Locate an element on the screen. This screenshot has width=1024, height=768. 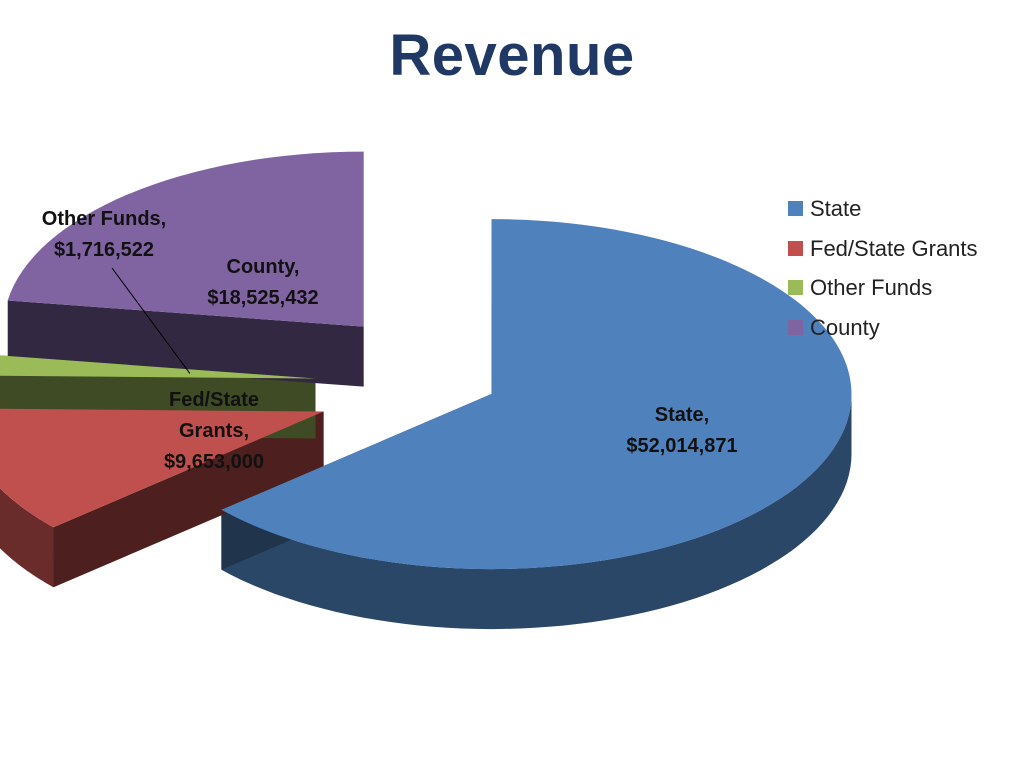
legend-item-other-funds: Other Funds is located at coordinates (883, 295).